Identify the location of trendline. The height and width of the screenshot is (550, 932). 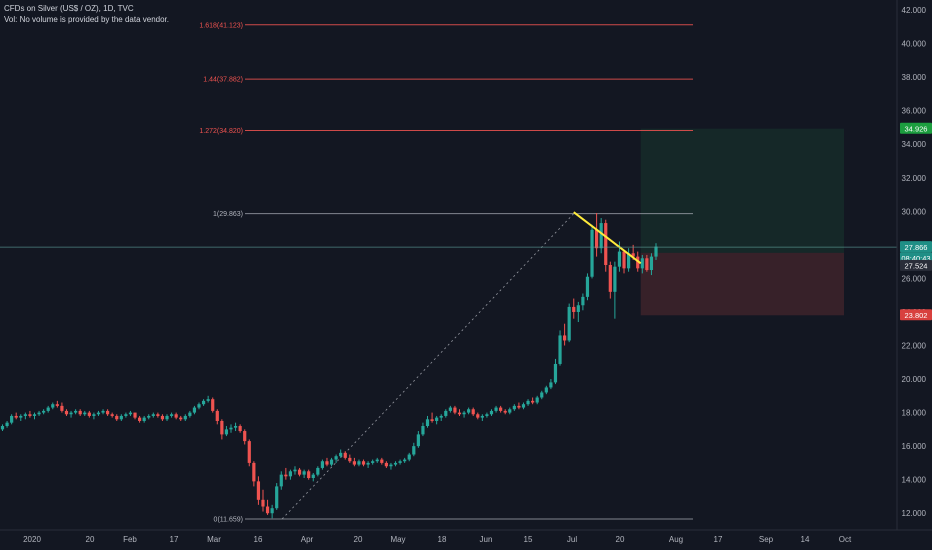
(607, 238).